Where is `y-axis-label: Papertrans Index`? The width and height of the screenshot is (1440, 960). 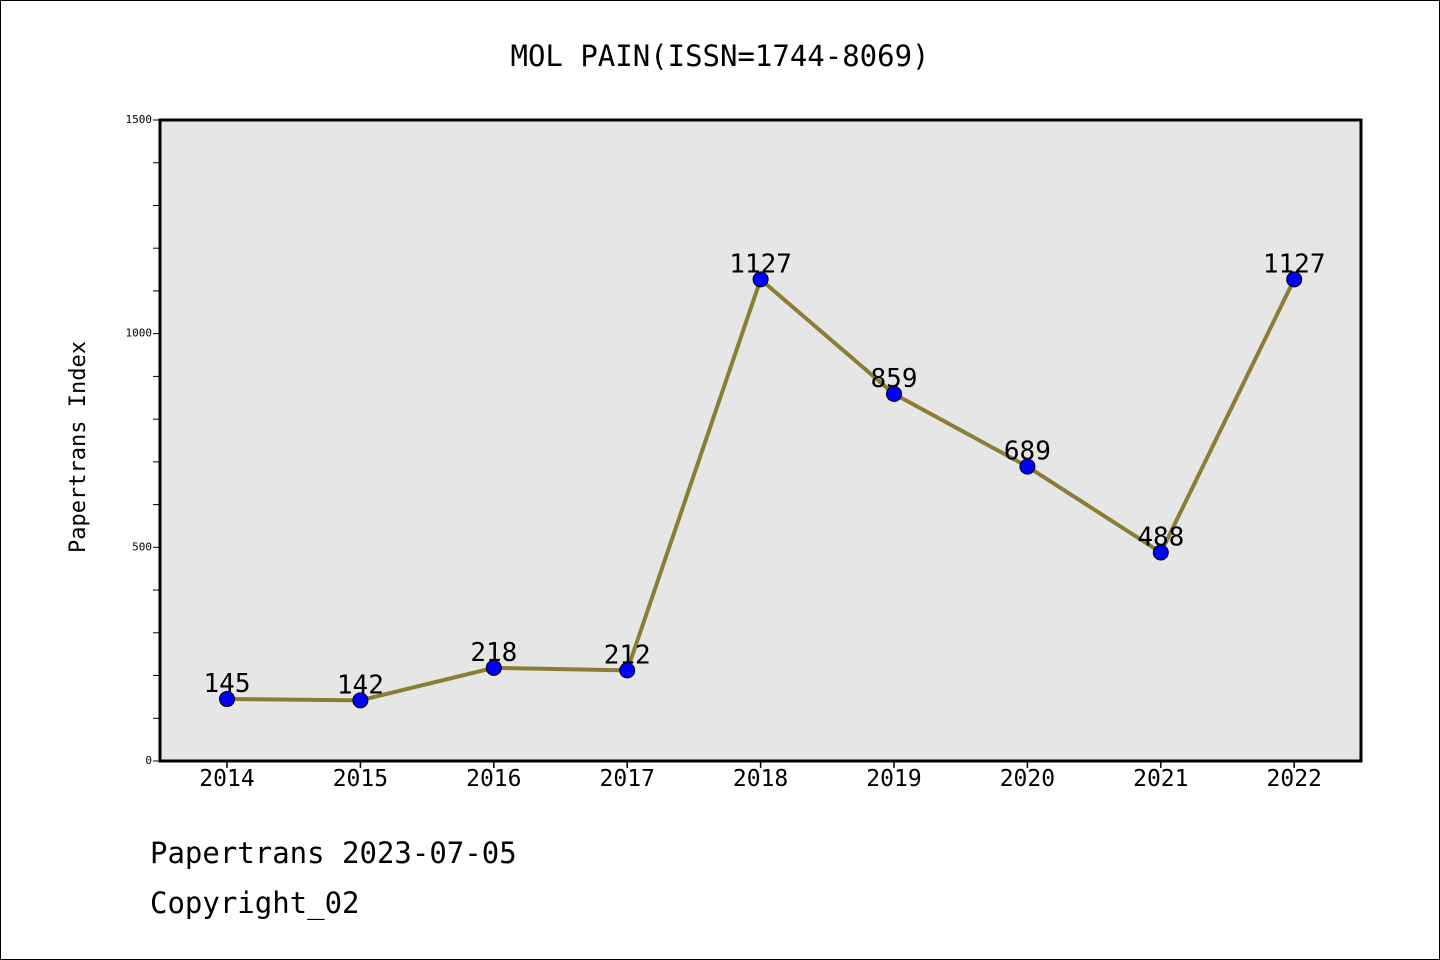
y-axis-label: Papertrans Index is located at coordinates (78, 447).